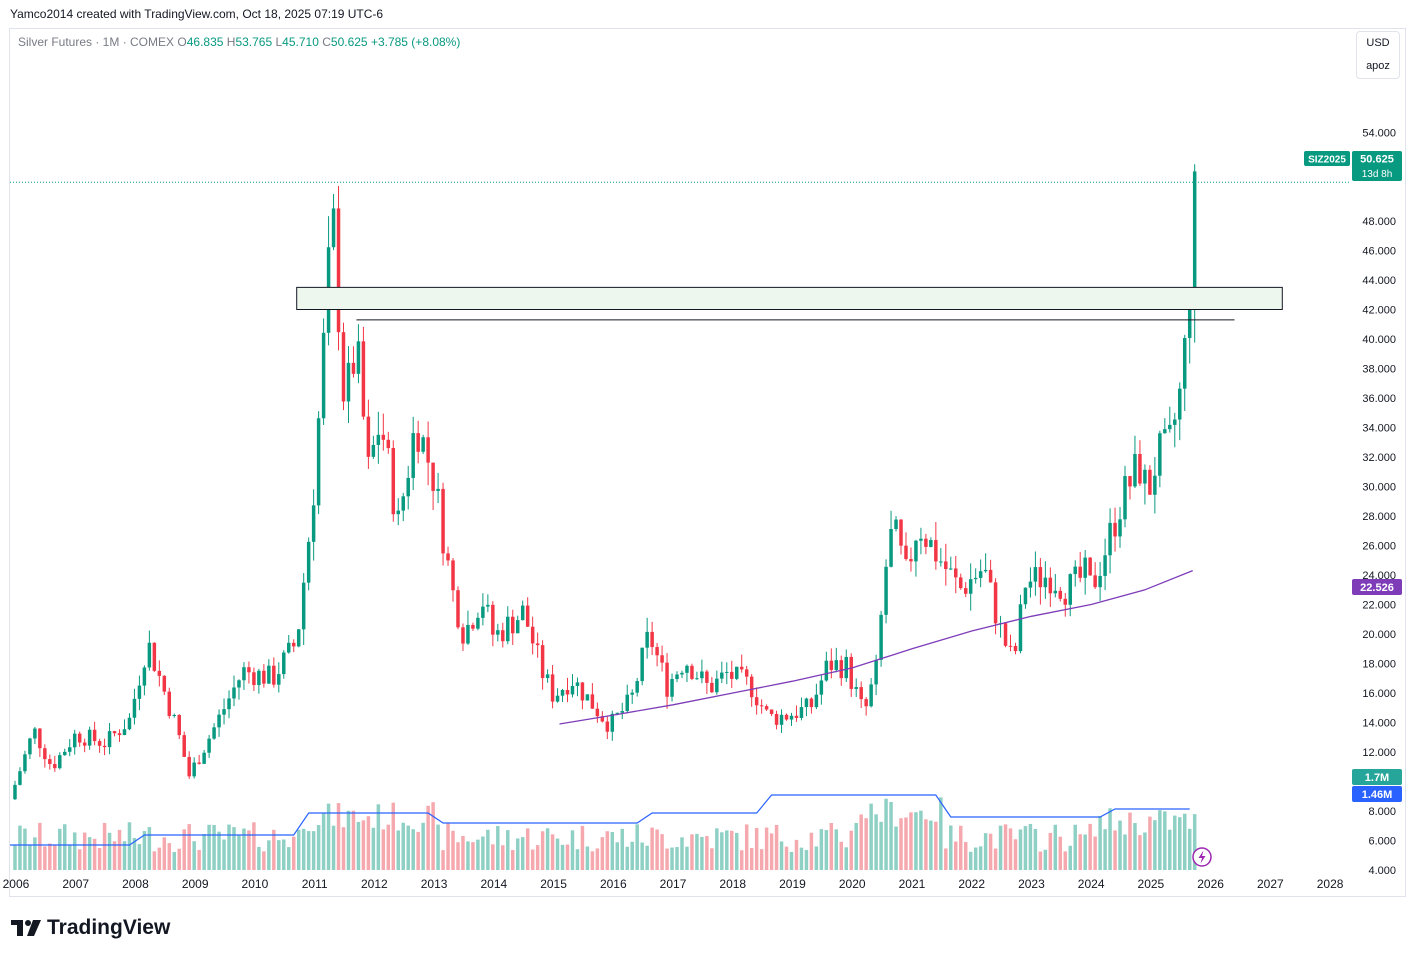  I want to click on logo-text: TradingView, so click(109, 927).